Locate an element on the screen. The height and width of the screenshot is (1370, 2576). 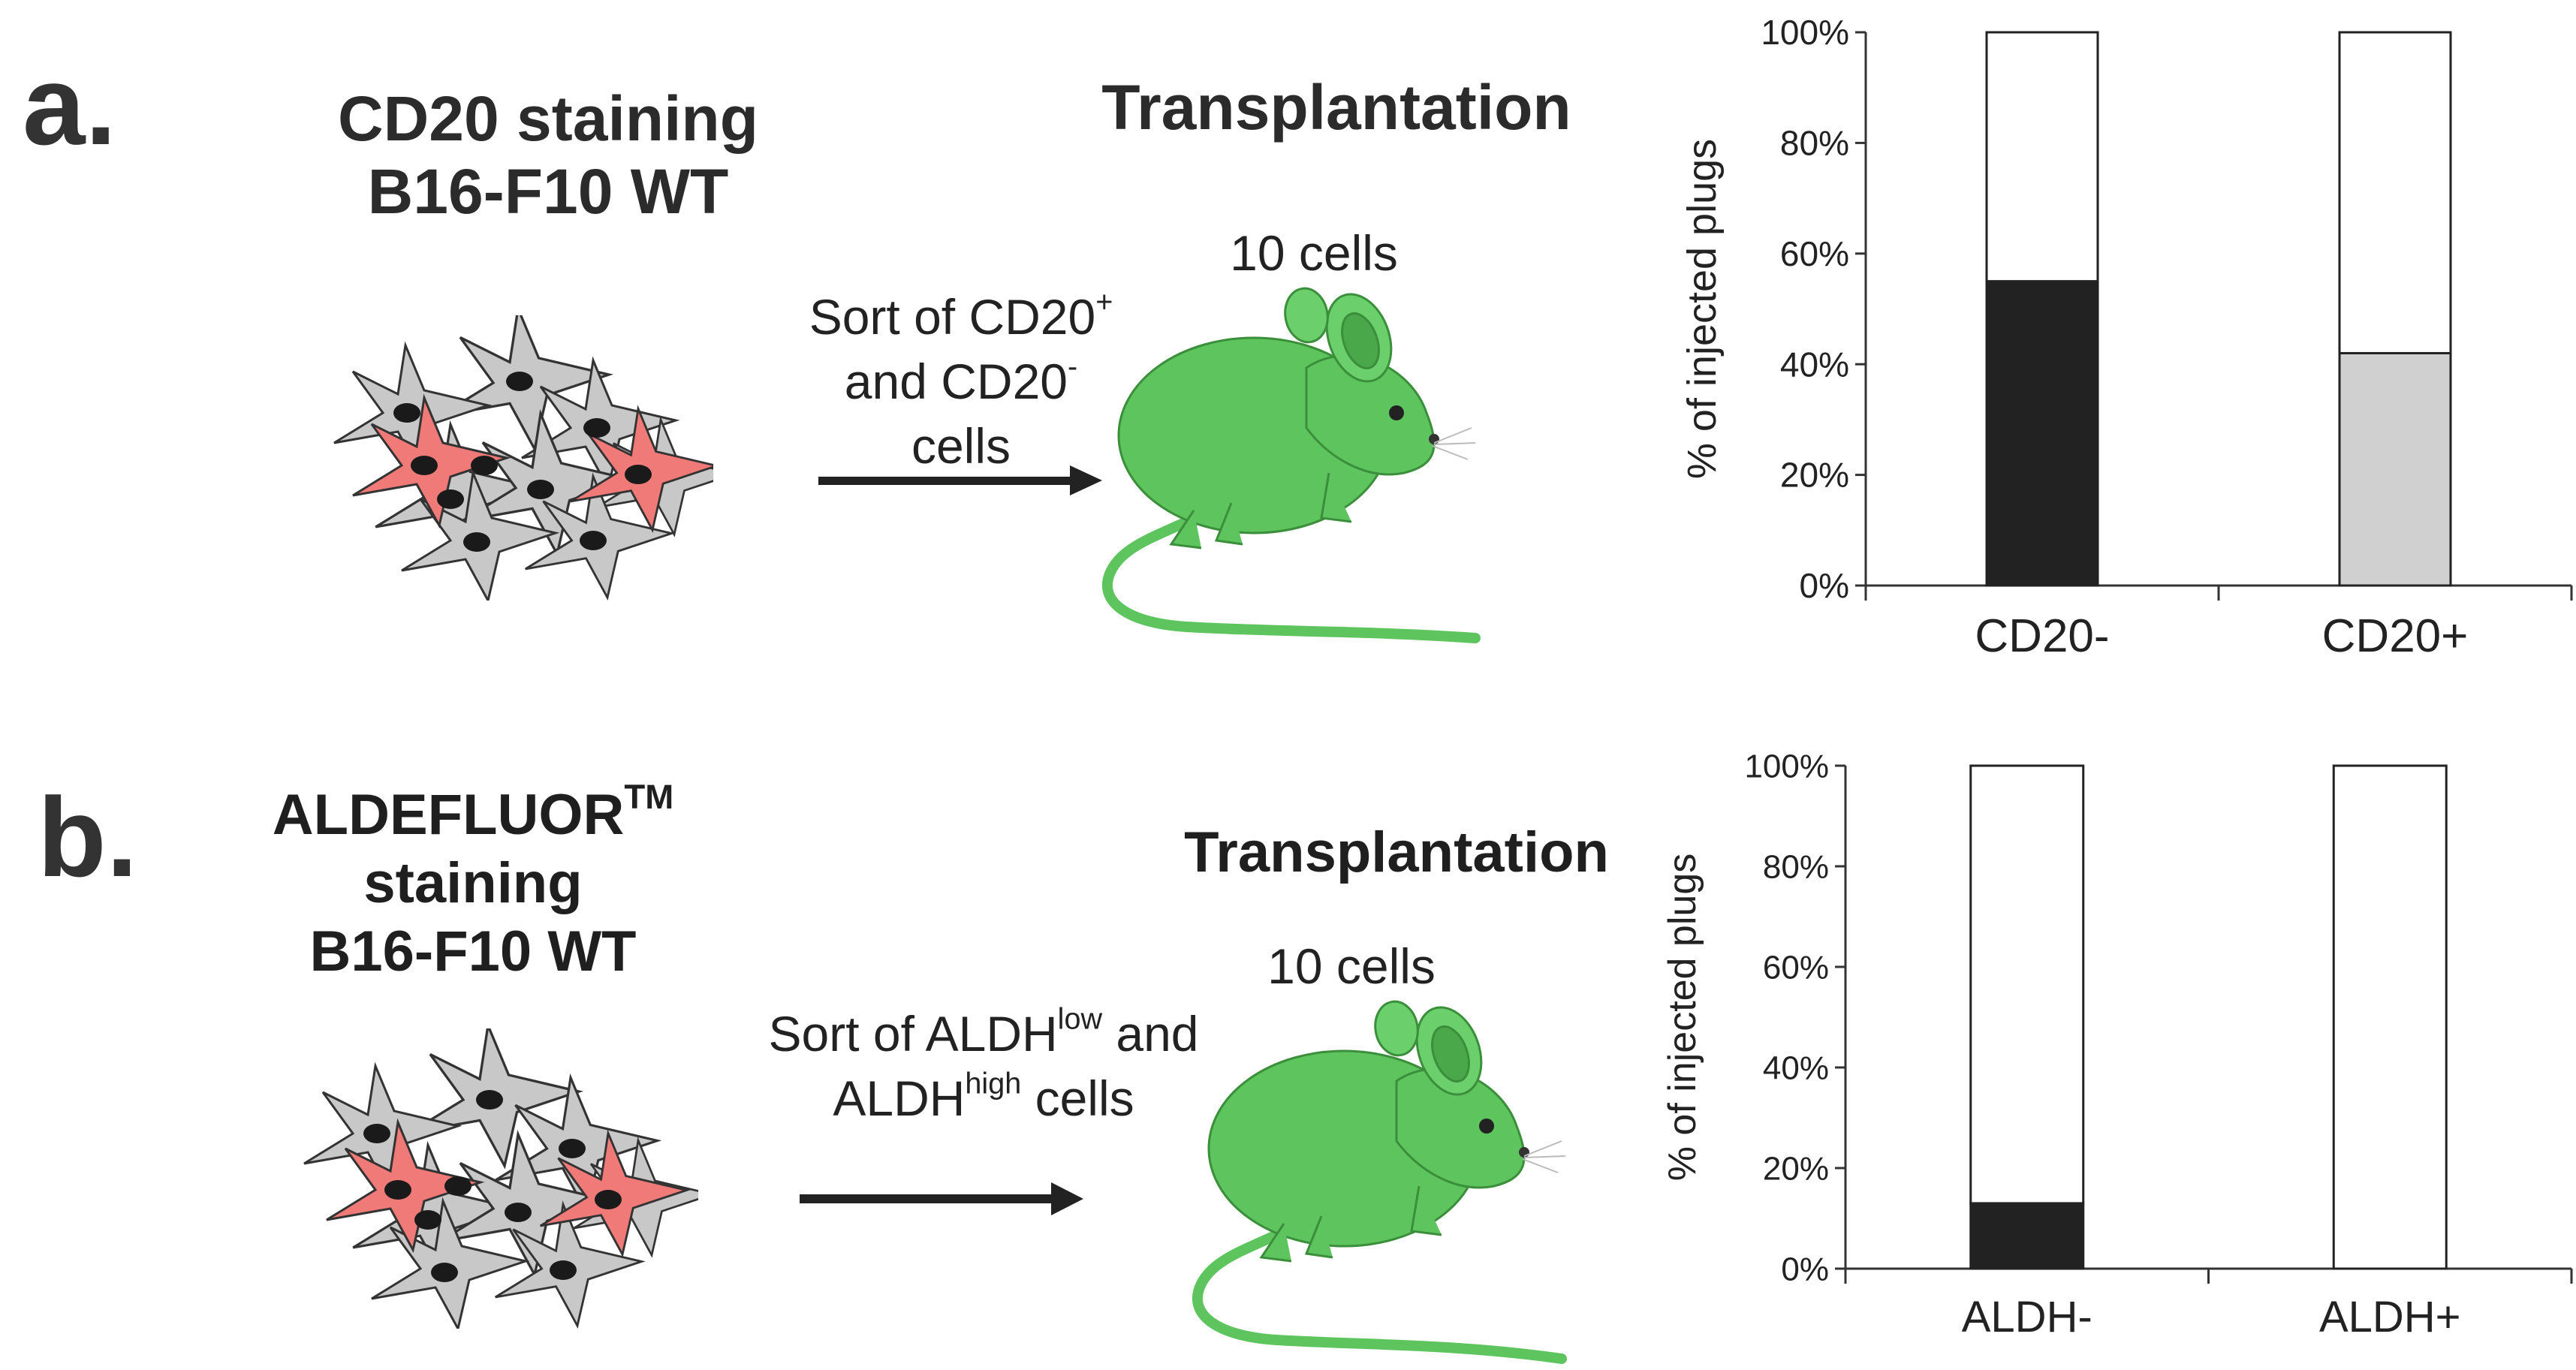
panel-b-mouse is located at coordinates (1379, 1182).